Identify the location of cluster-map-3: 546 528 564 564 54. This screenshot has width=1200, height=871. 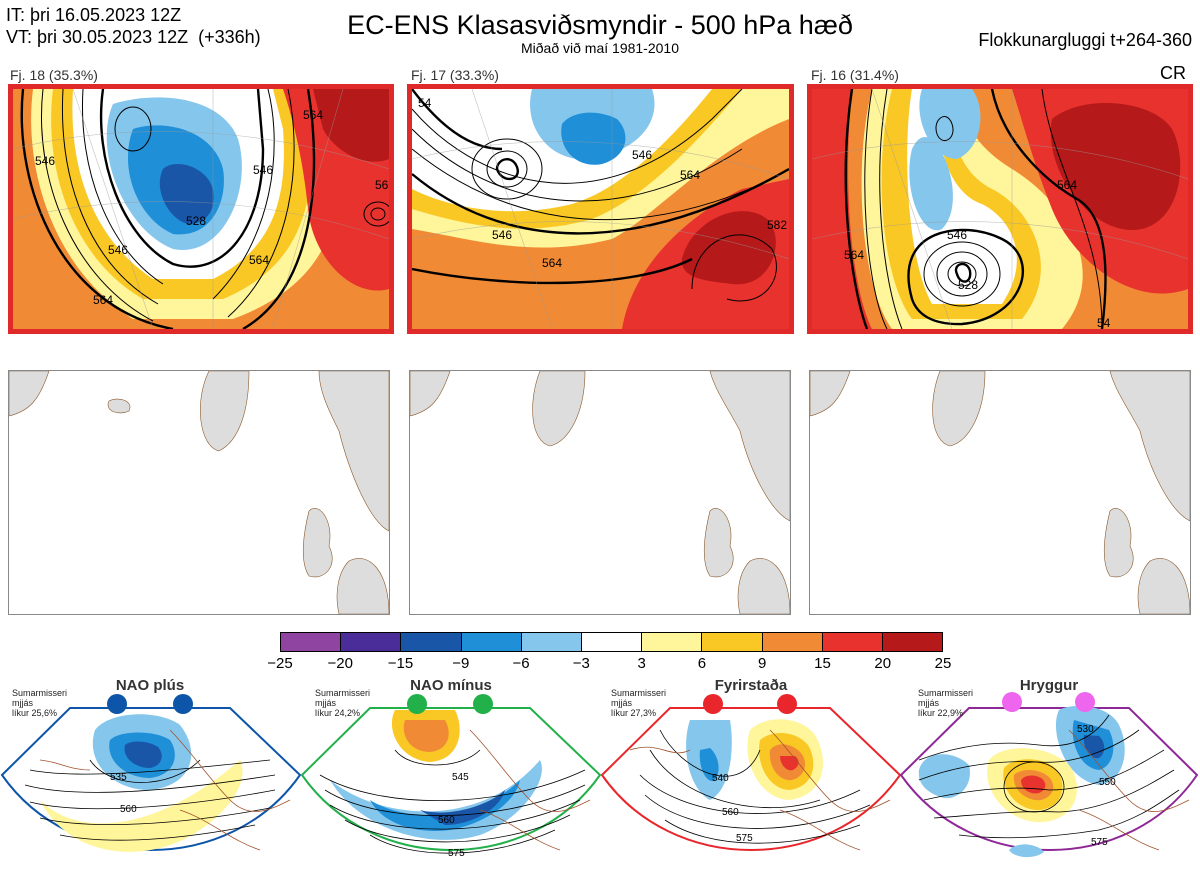
(1000, 209).